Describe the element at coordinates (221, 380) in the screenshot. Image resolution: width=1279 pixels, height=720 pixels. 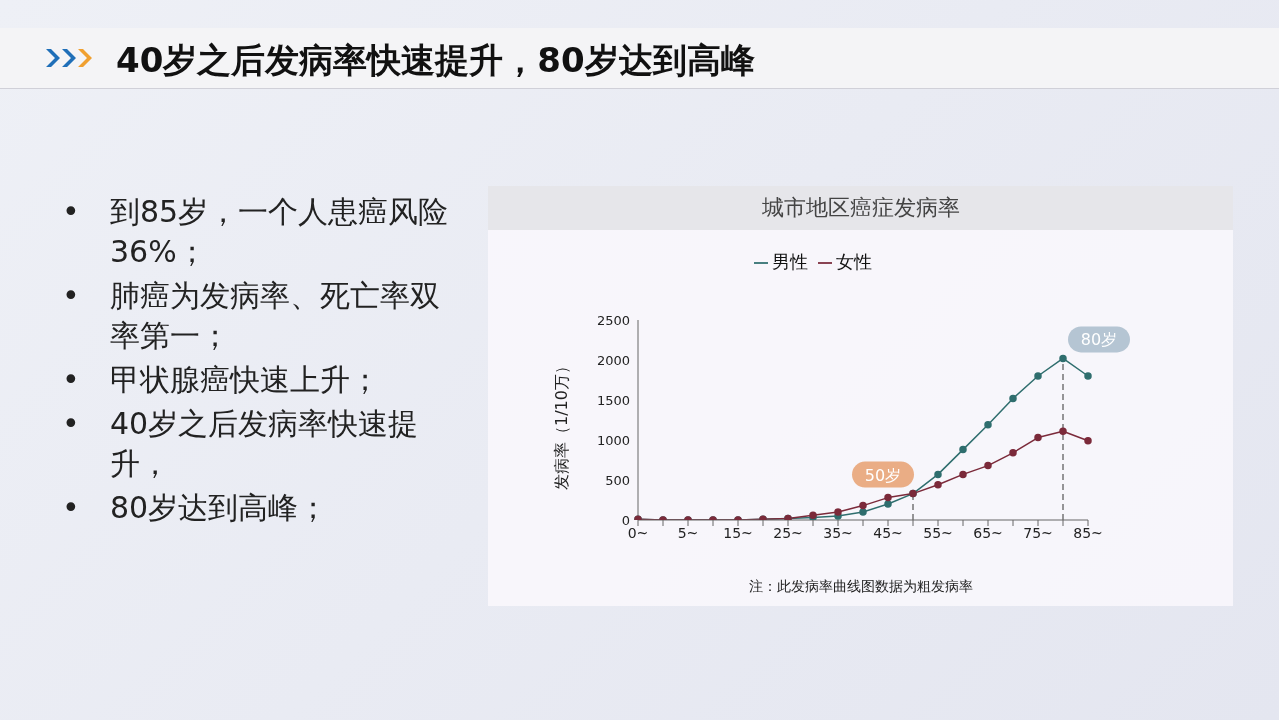
I see `text: • 甲状腺癌快速上升；` at that location.